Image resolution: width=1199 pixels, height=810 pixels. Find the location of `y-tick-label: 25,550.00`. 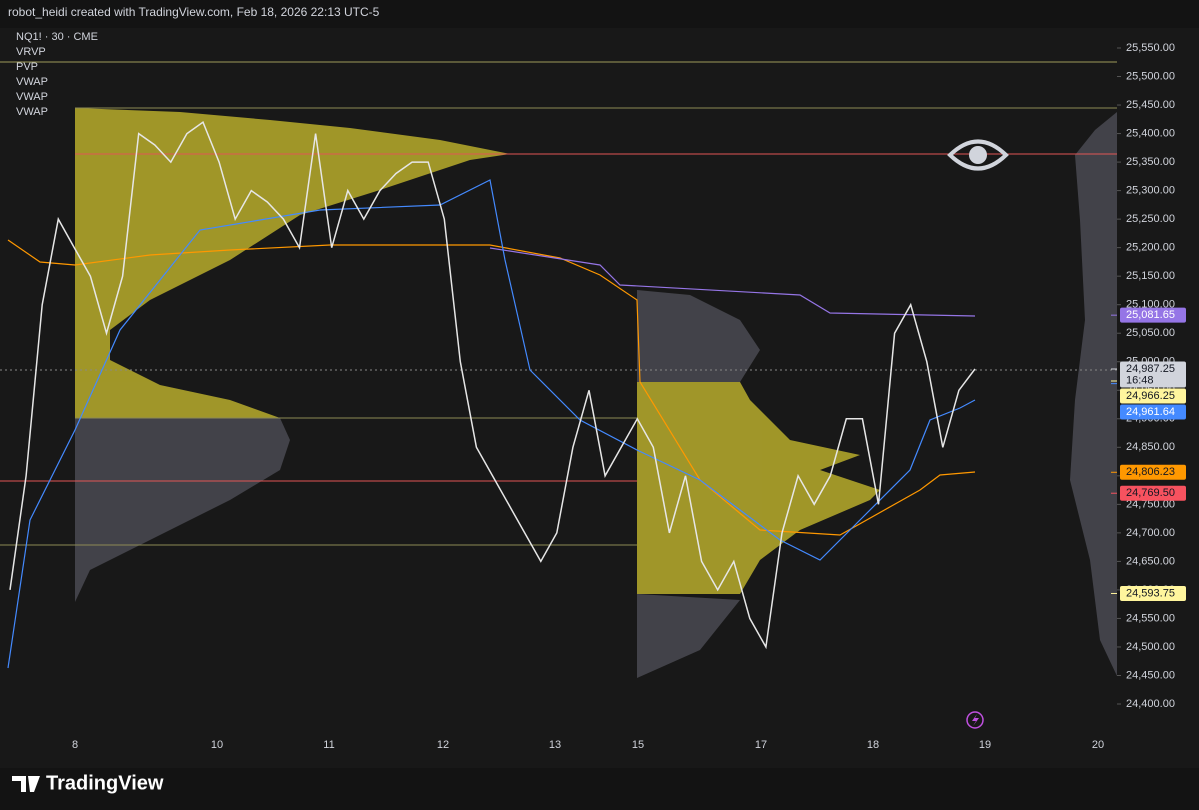

y-tick-label: 25,550.00 is located at coordinates (1150, 48).